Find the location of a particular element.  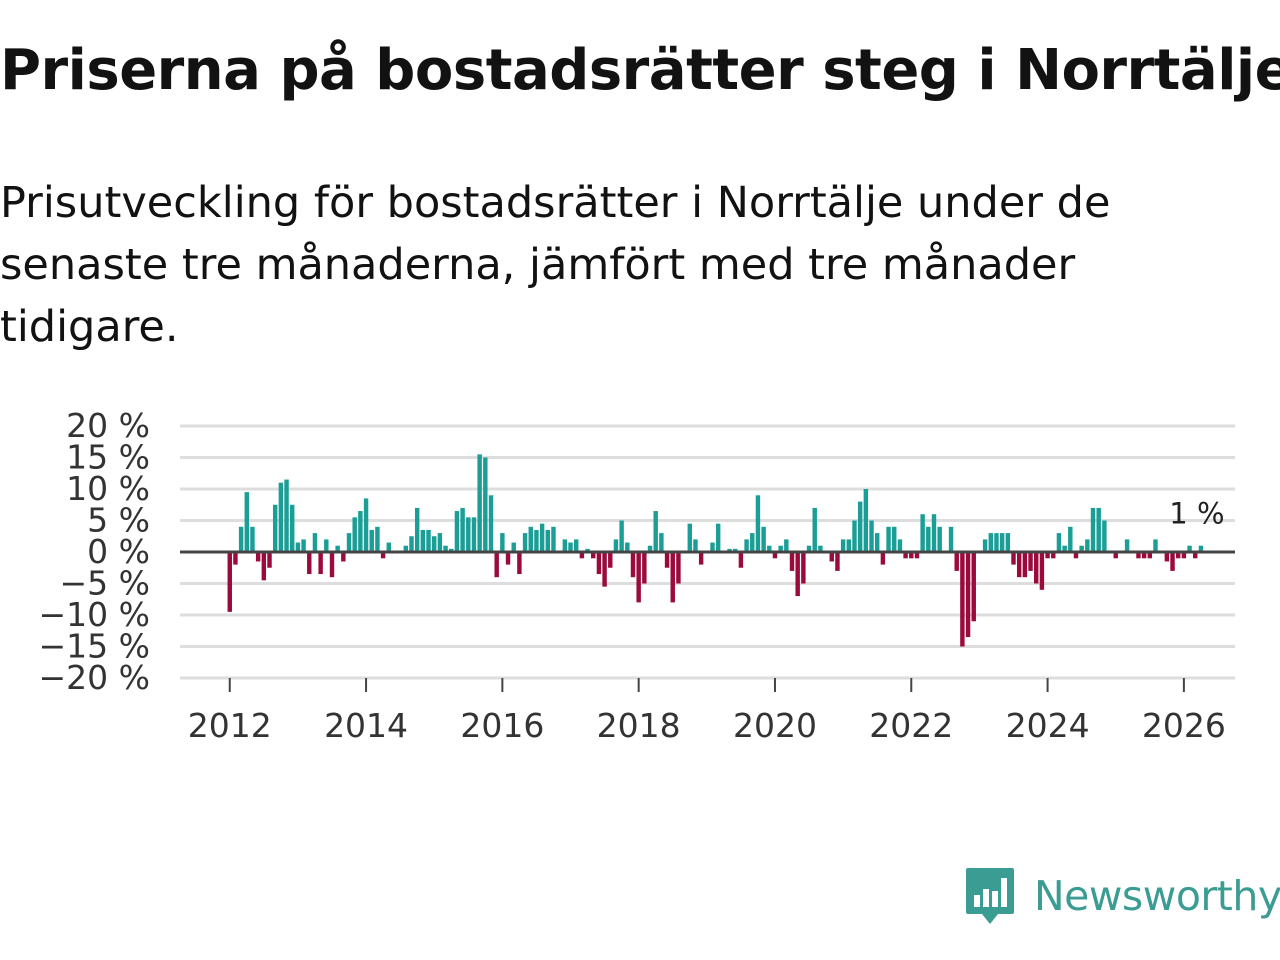

newsworthy-logo-icon is located at coordinates (990, 896).